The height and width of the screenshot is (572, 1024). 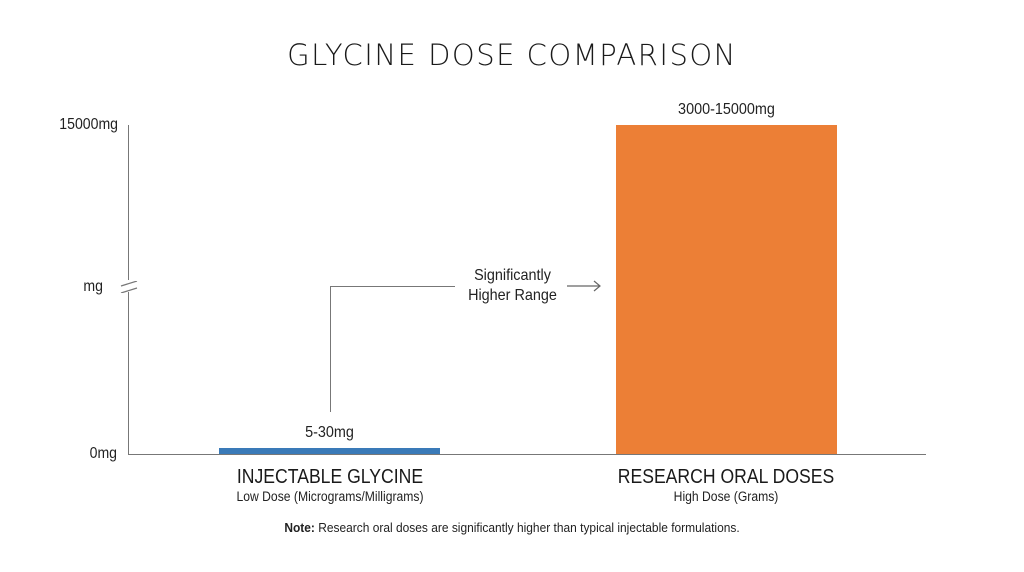 I want to click on x-axis-line, so click(x=527, y=454).